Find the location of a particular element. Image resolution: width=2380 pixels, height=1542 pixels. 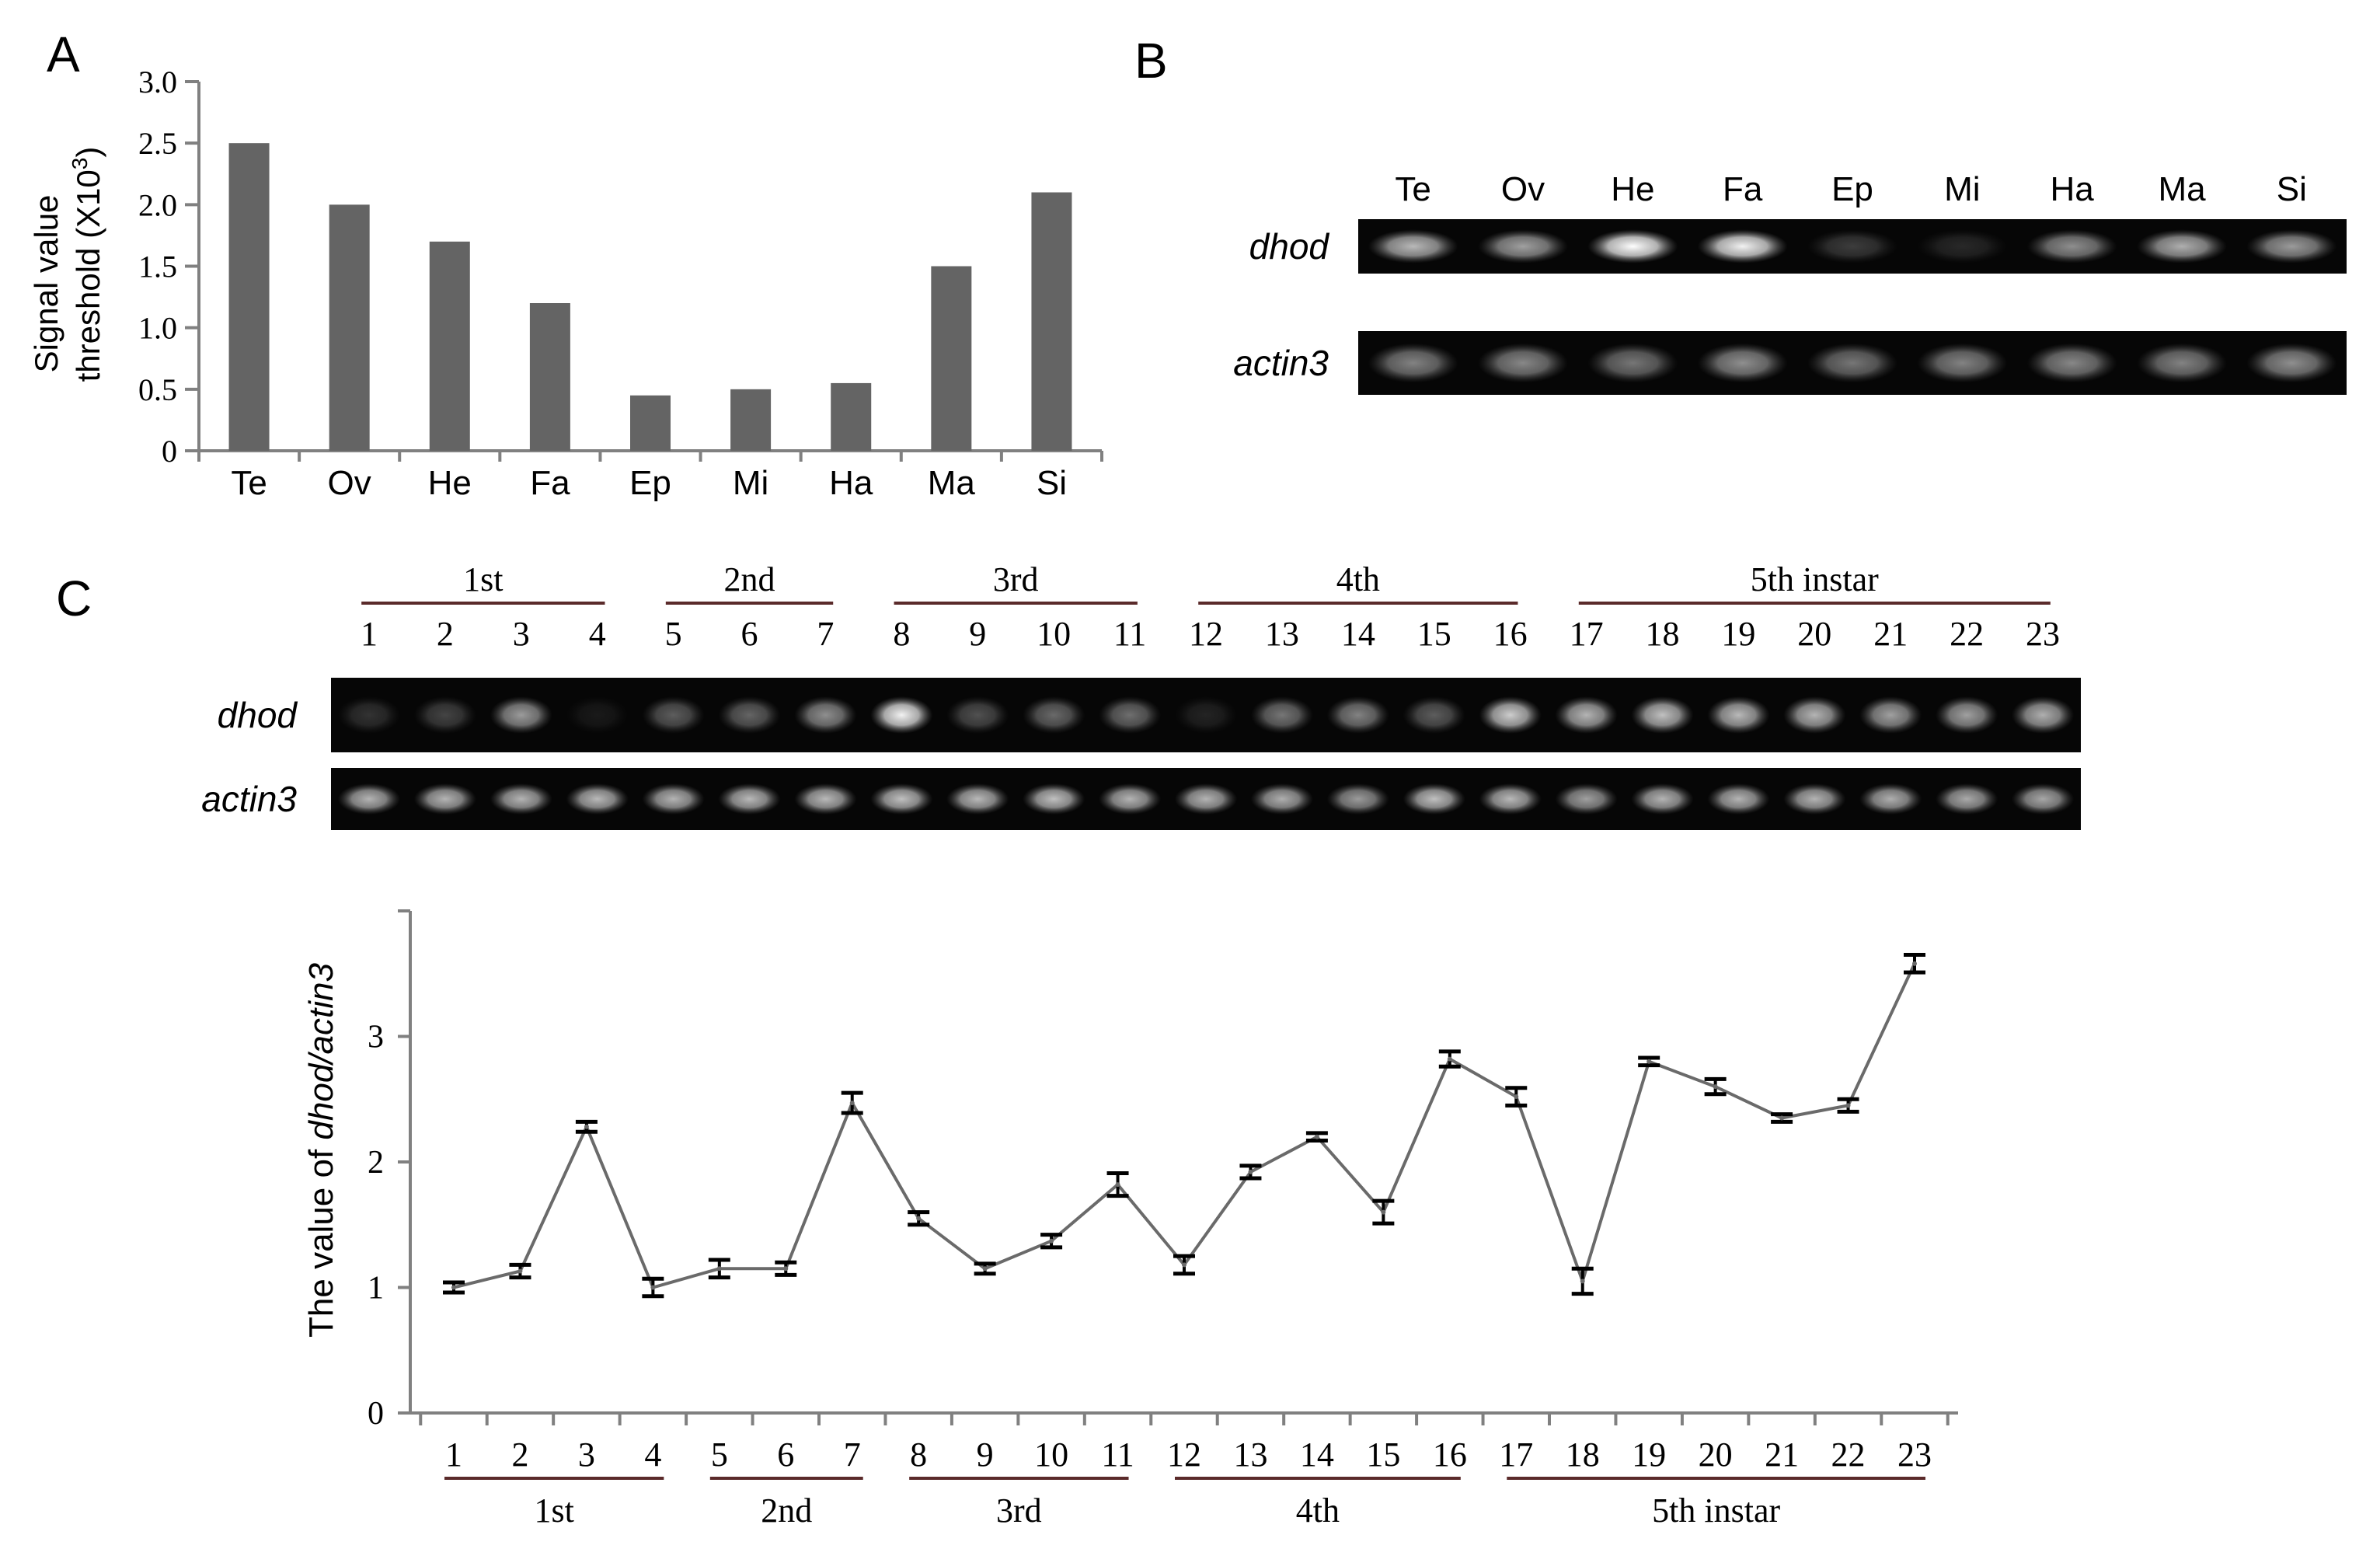

line-chart-x-tick-label: 14 is located at coordinates (1317, 1455).